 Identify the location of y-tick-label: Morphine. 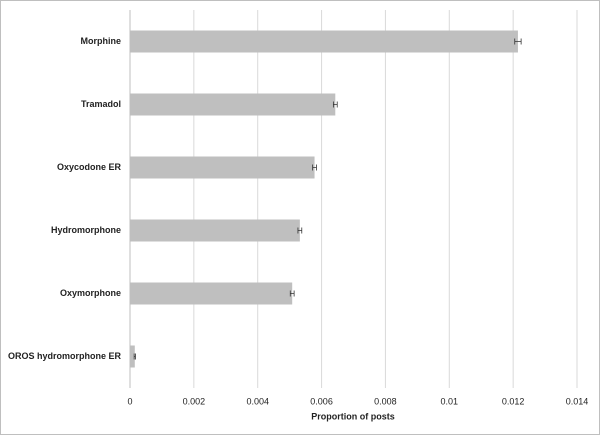
(101, 41).